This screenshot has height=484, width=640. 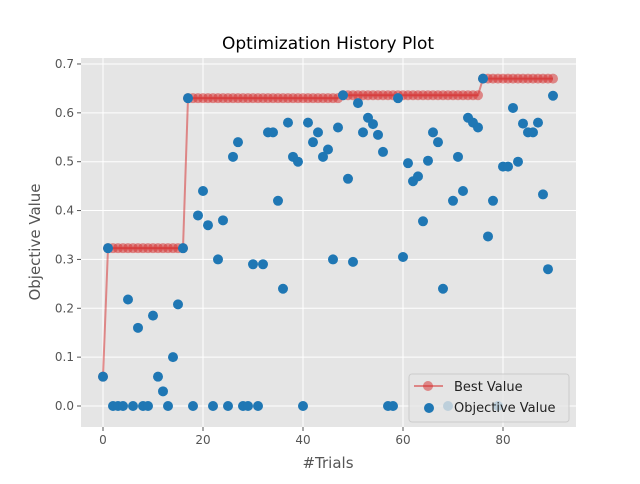 I want to click on y-tick-label: 0.4, so click(x=64, y=211).